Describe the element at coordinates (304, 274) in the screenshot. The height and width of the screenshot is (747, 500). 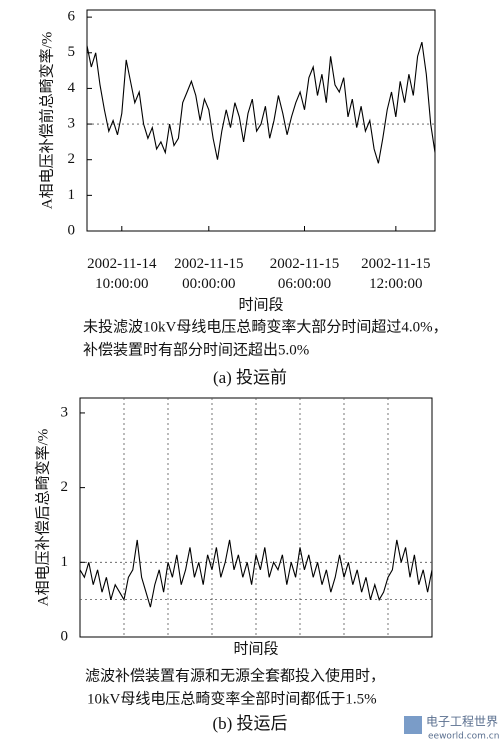
I see `x-tick-label: 2002-11-15 06:00:00` at that location.